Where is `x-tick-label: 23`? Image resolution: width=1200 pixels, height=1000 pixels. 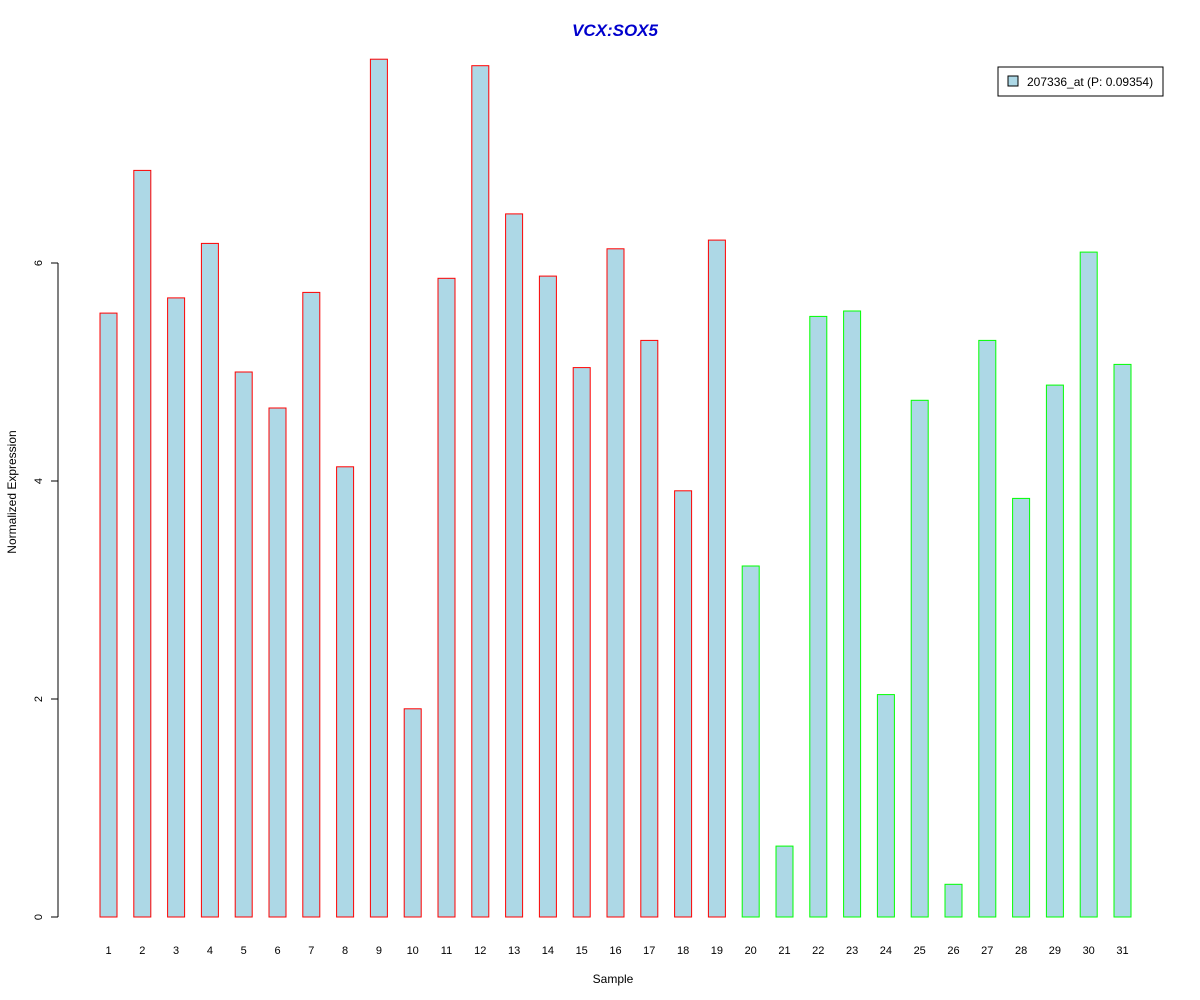 x-tick-label: 23 is located at coordinates (852, 951).